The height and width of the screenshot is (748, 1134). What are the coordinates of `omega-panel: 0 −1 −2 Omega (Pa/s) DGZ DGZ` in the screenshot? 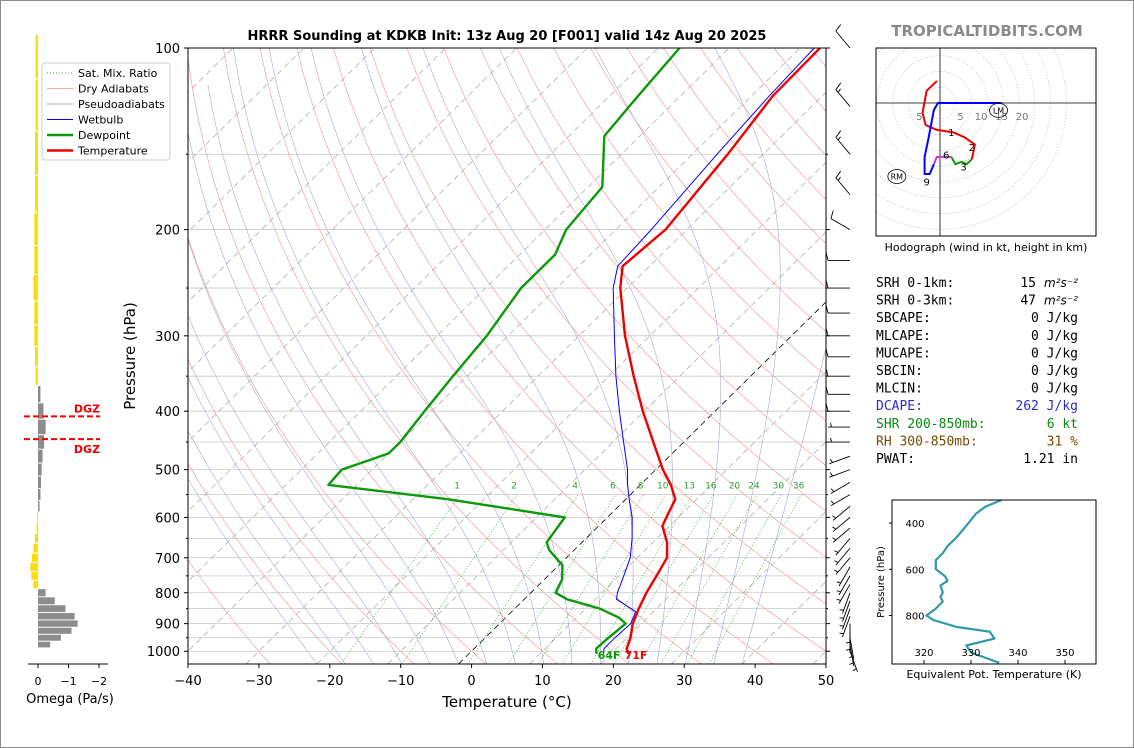 It's located at (69, 371).